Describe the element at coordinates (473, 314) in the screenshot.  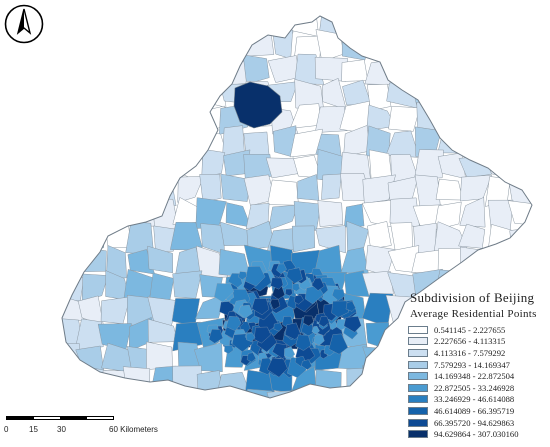
I see `legend-subtitle: Average Residential Points` at that location.